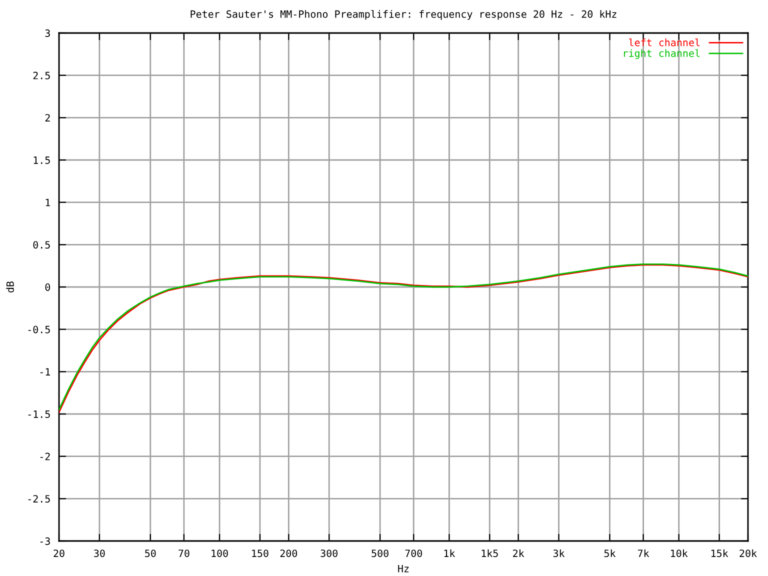  I want to click on x-tick-label: 30, so click(99, 554).